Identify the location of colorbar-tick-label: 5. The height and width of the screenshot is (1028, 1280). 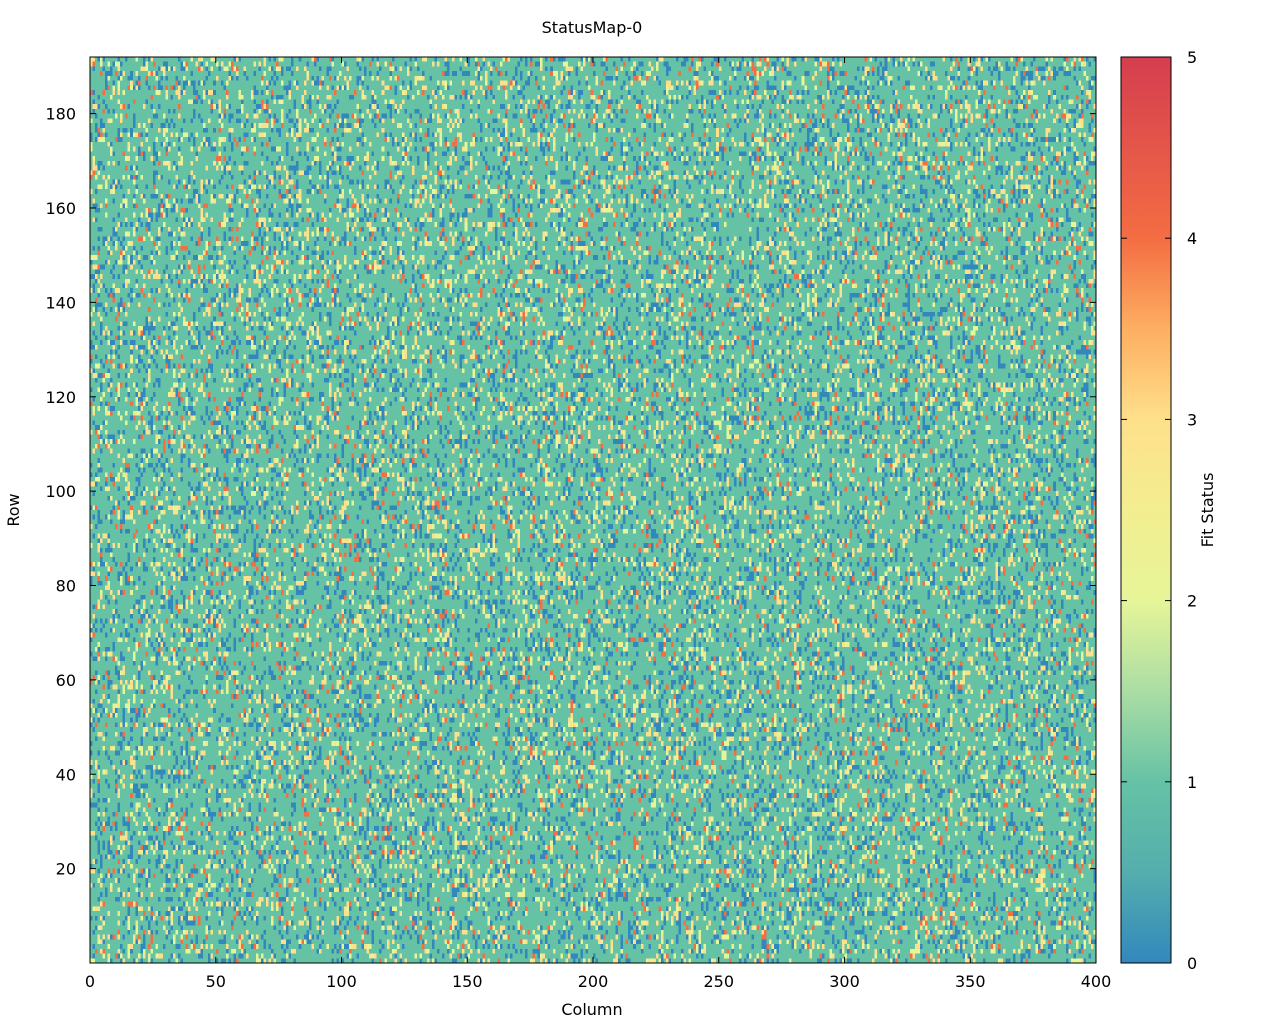
(1192, 57).